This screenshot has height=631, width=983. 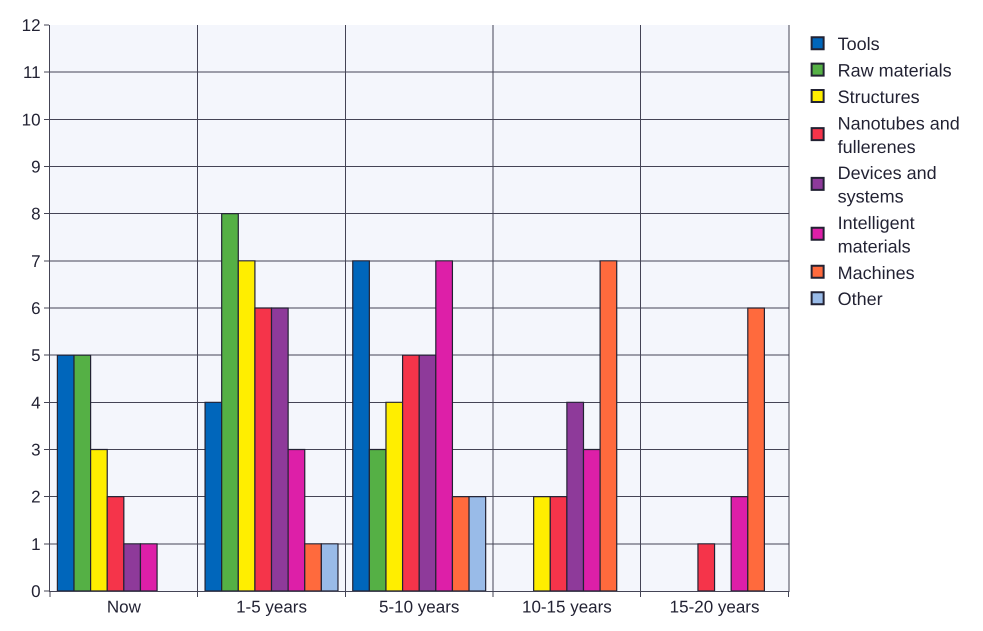 I want to click on y-tick-label: 1, so click(x=36, y=544).